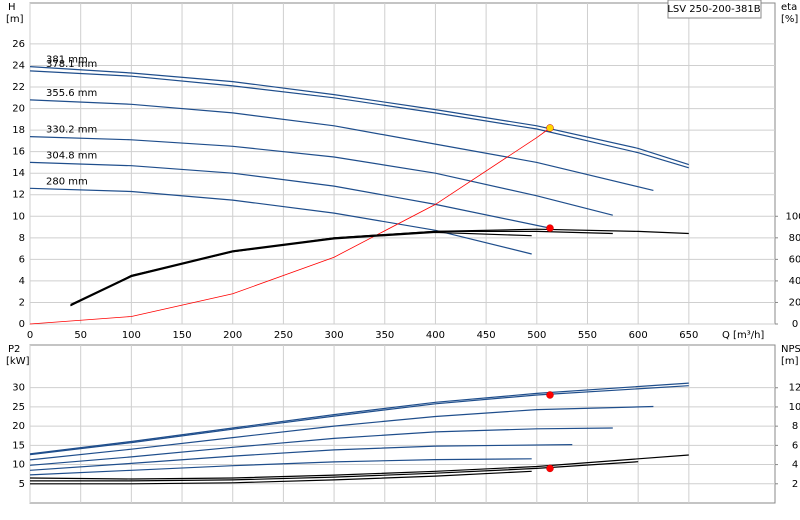  What do you see at coordinates (794, 259) in the screenshot?
I see `y2-tick-label: 60` at bounding box center [794, 259].